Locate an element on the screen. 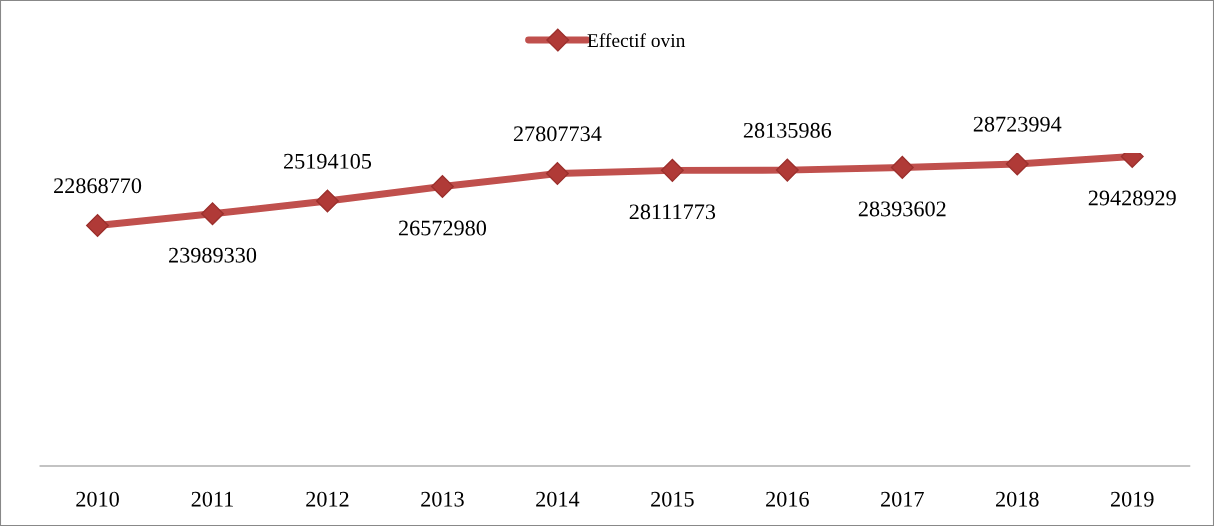 The height and width of the screenshot is (526, 1214). legend-label: Effectif ovin is located at coordinates (636, 40).